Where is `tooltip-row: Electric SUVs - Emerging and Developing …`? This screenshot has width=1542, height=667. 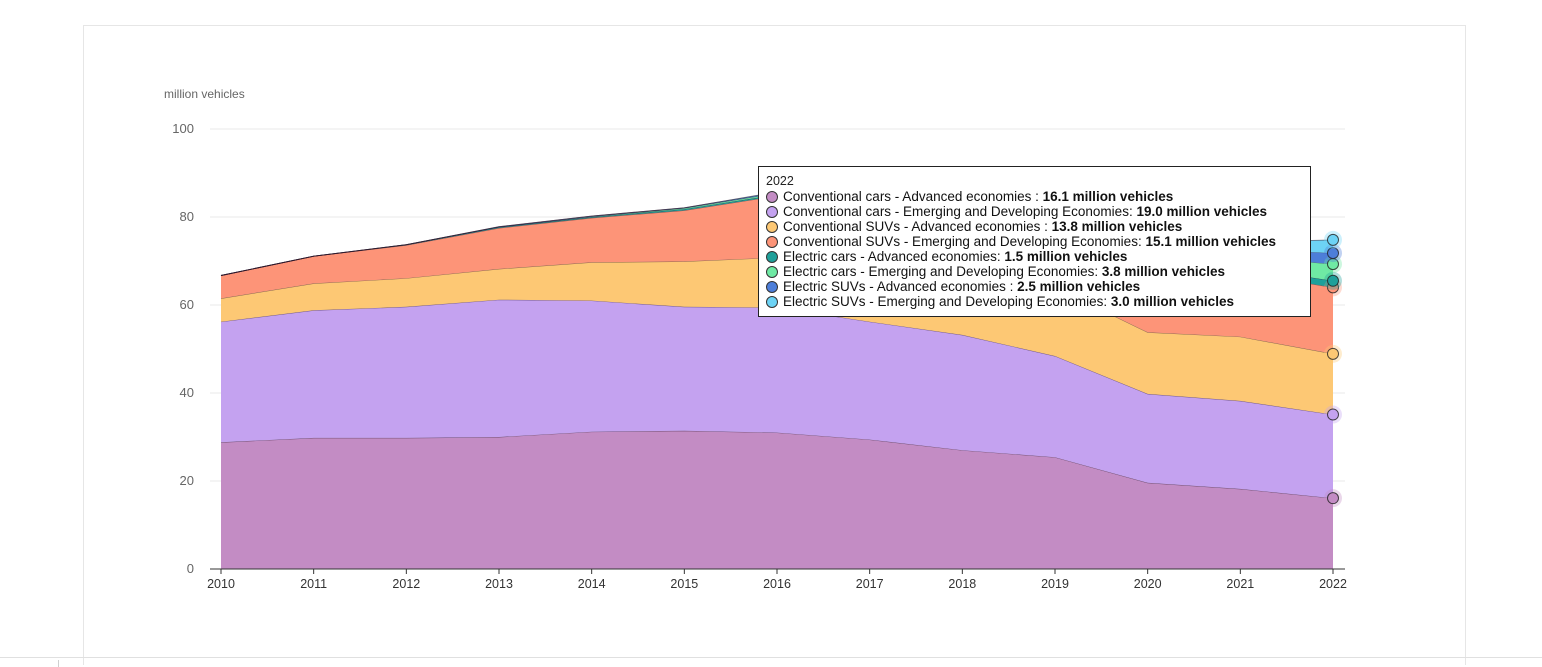 tooltip-row: Electric SUVs - Emerging and Developing … is located at coordinates (1038, 301).